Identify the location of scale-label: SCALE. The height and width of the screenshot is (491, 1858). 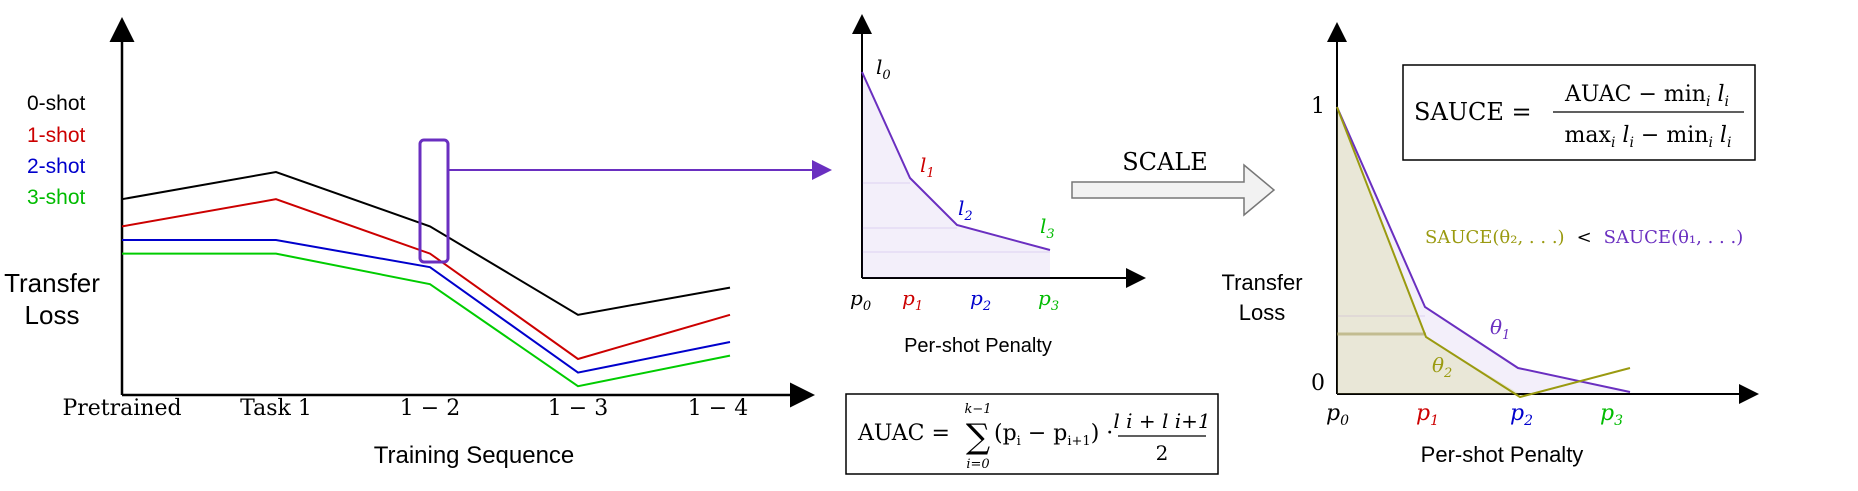
(1165, 162).